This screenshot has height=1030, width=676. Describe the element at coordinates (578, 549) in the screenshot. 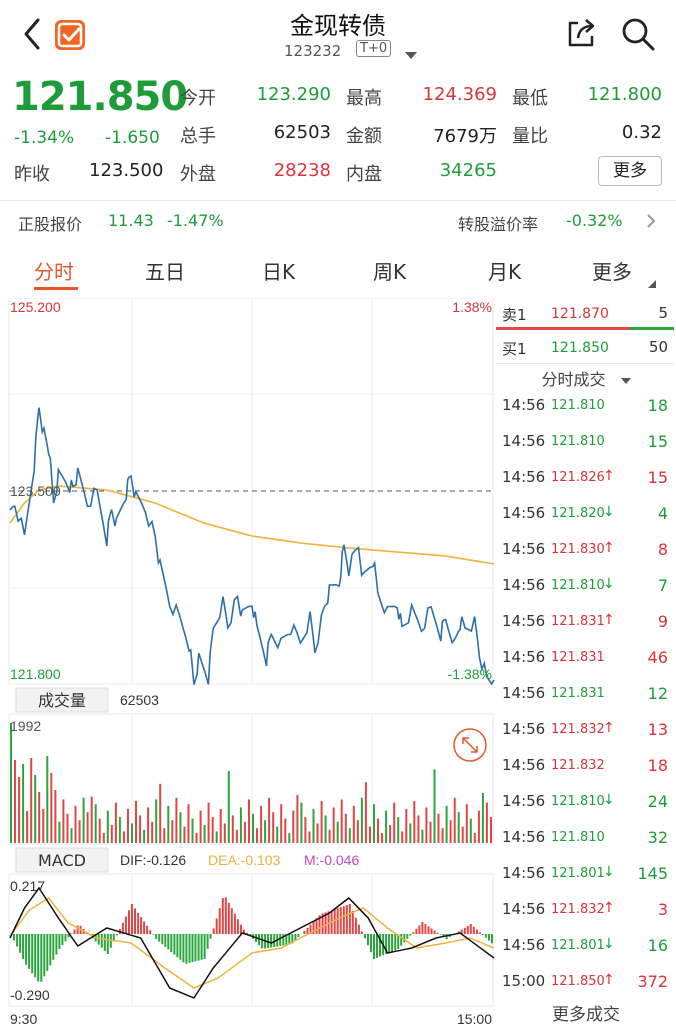

I see `trade-price: 121.830` at that location.